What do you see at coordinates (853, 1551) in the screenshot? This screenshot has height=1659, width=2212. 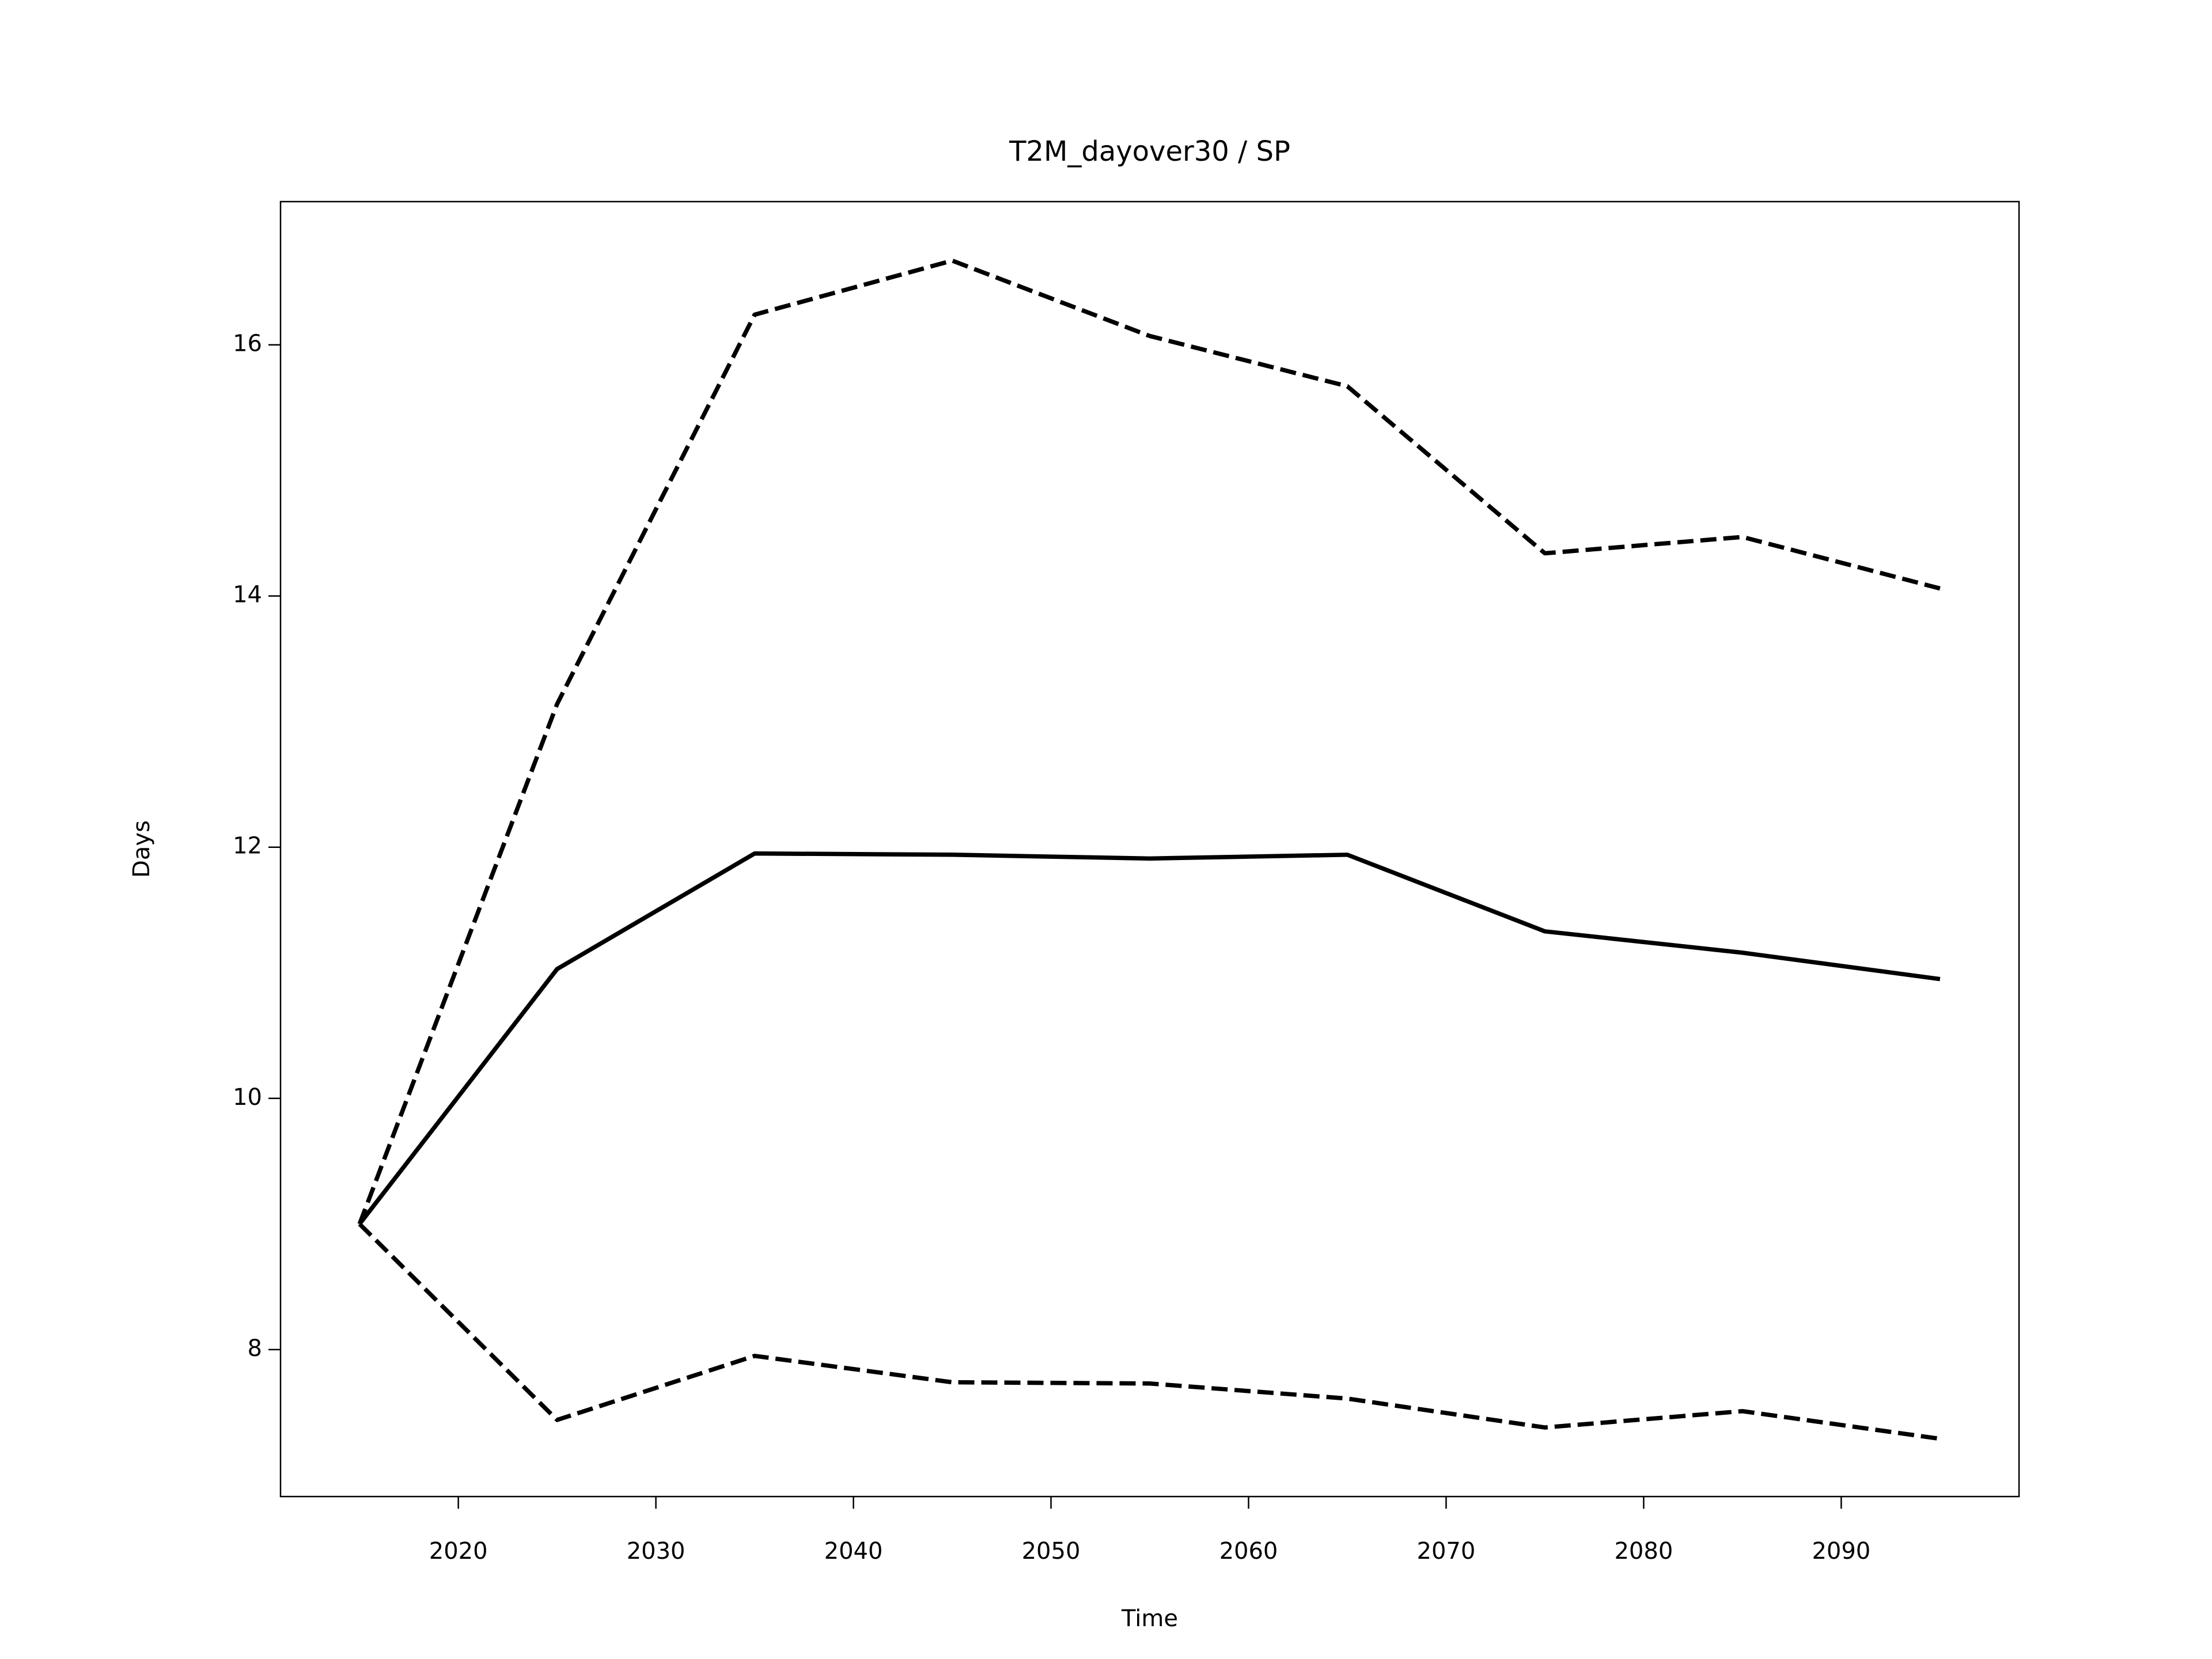 I see `x-tick-label: 2040` at bounding box center [853, 1551].